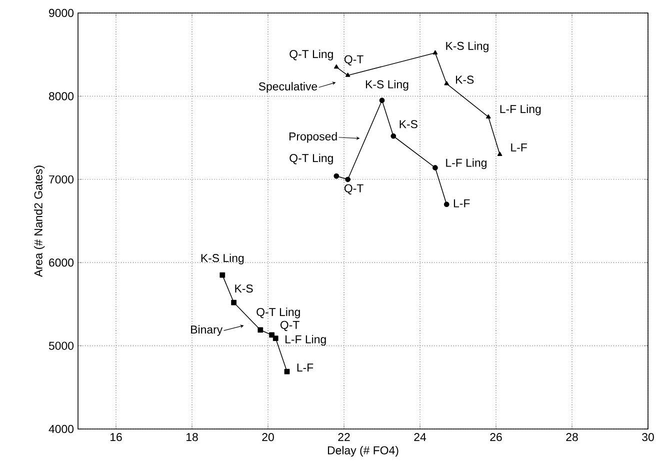 Image resolution: width=661 pixels, height=470 pixels. Describe the element at coordinates (496, 437) in the screenshot. I see `x-tick-label: 26` at that location.